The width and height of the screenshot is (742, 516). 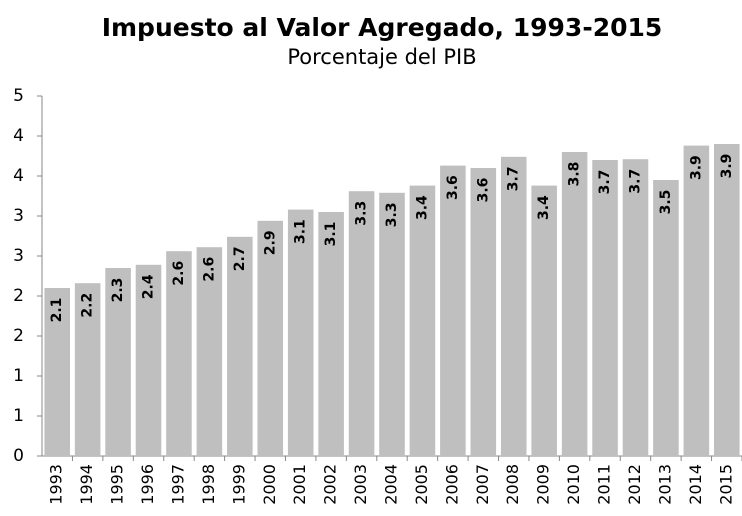 What do you see at coordinates (299, 484) in the screenshot?
I see `x-tick-label: 2001` at bounding box center [299, 484].